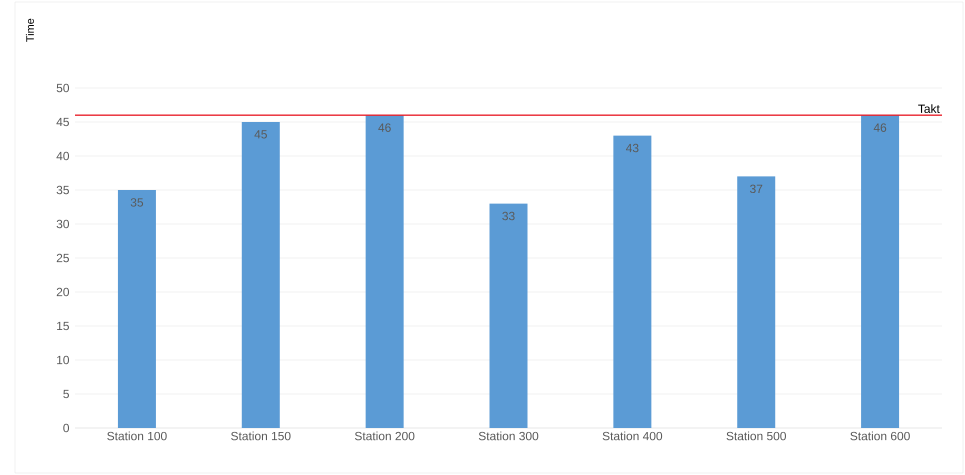 This screenshot has width=965, height=475. Describe the element at coordinates (384, 436) in the screenshot. I see `x-tick-label: Station 200` at that location.